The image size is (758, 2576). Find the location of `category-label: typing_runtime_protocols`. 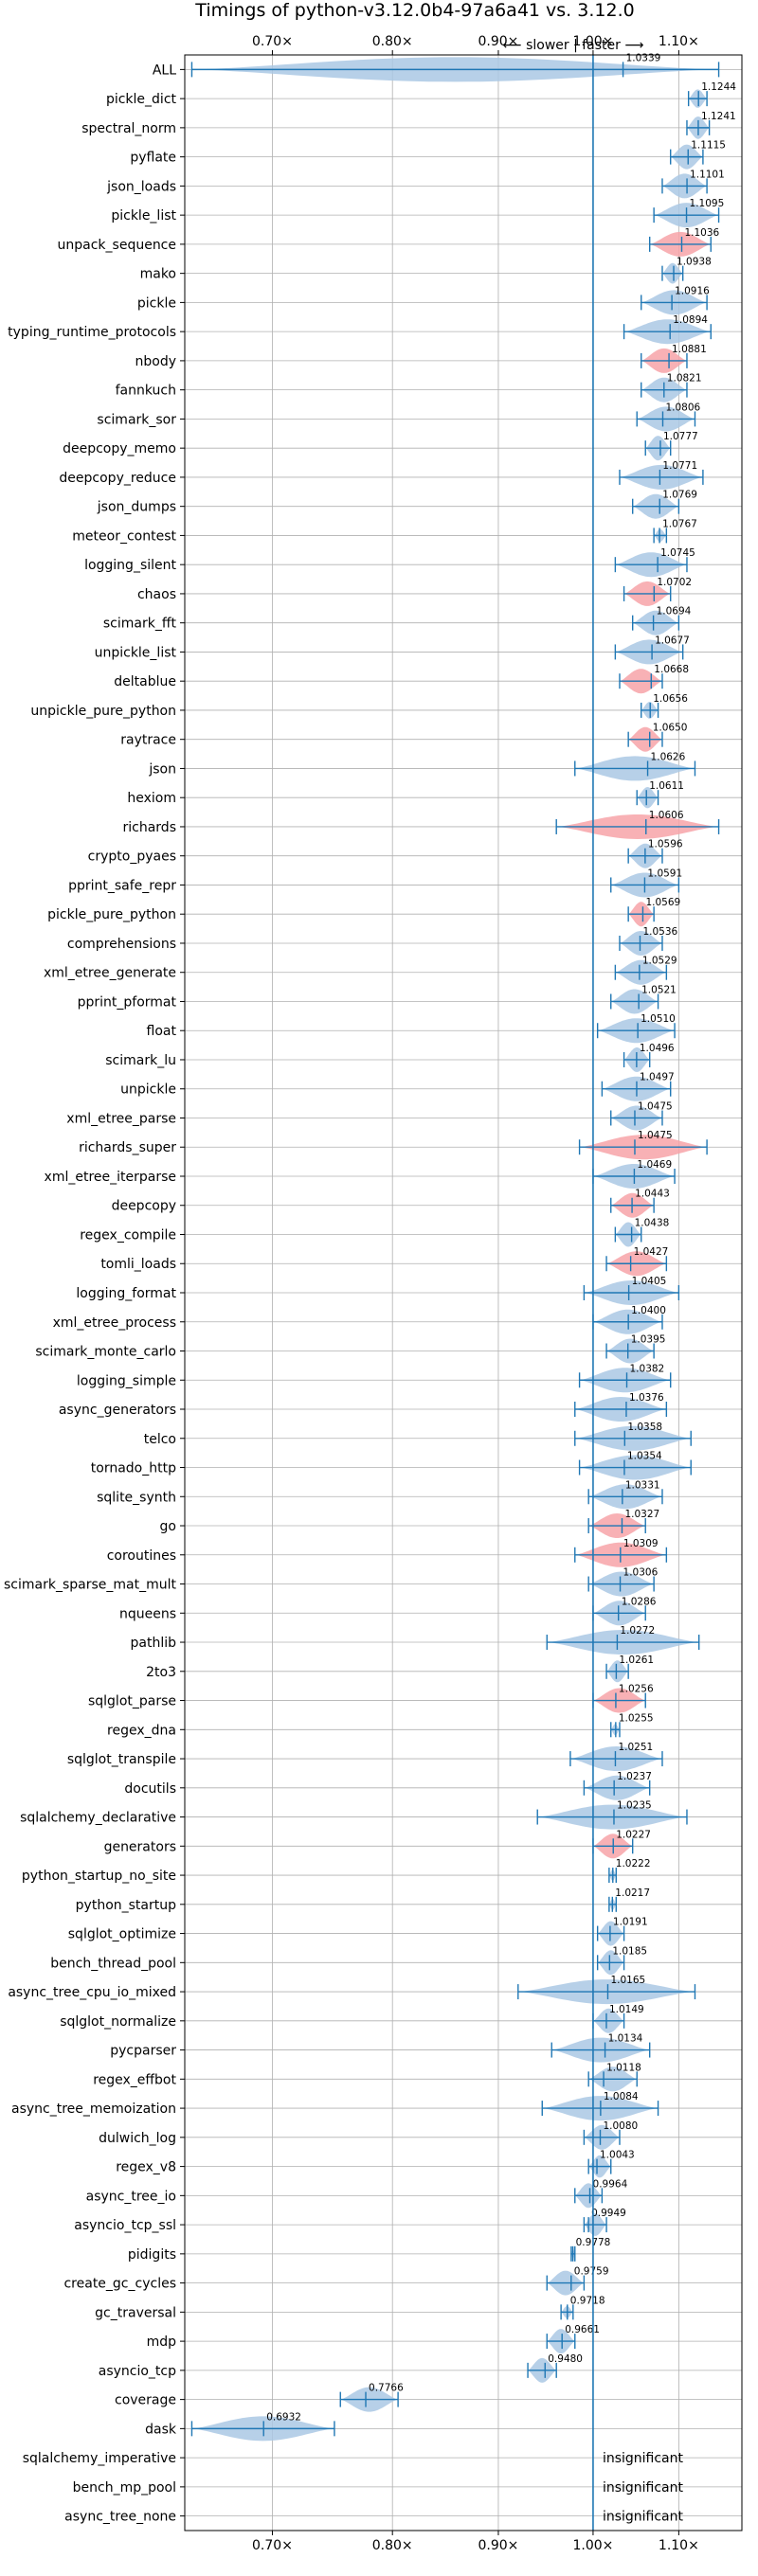

category-label: typing_runtime_protocols is located at coordinates (92, 332).